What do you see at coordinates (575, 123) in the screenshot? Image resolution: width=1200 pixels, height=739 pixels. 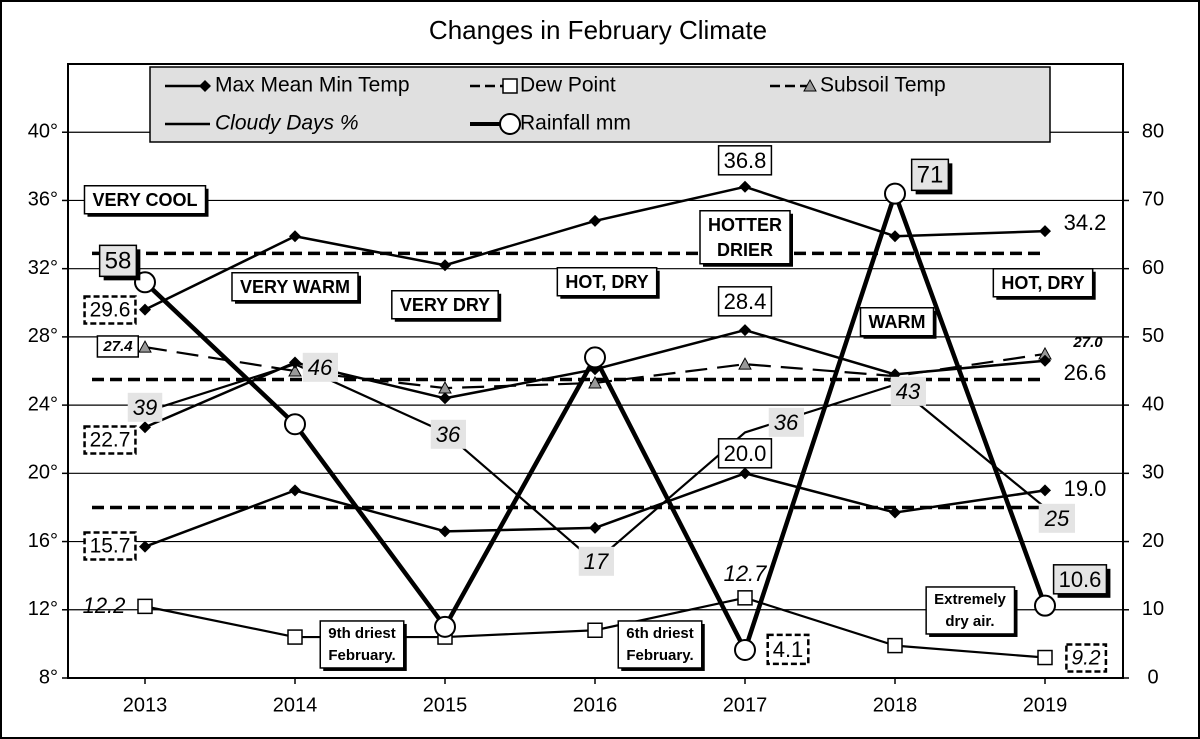 I see `legend-label: Rainfall mm` at bounding box center [575, 123].